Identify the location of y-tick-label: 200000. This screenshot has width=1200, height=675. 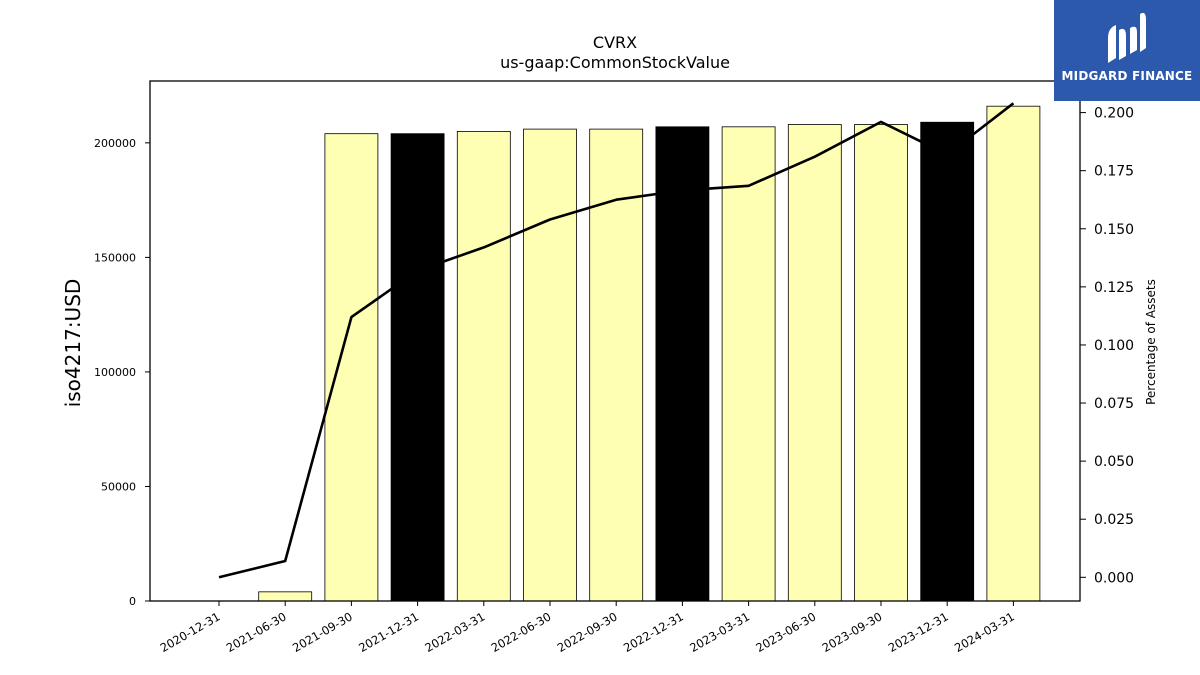
(115, 143).